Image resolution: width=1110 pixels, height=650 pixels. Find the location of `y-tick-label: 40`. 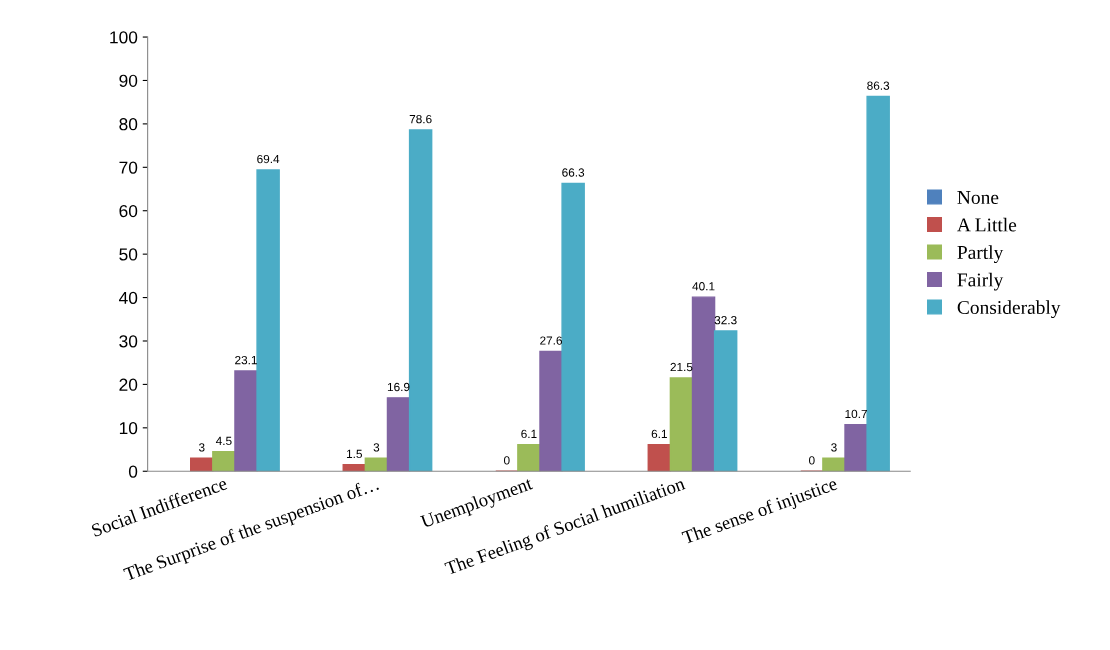

y-tick-label: 40 is located at coordinates (128, 298).